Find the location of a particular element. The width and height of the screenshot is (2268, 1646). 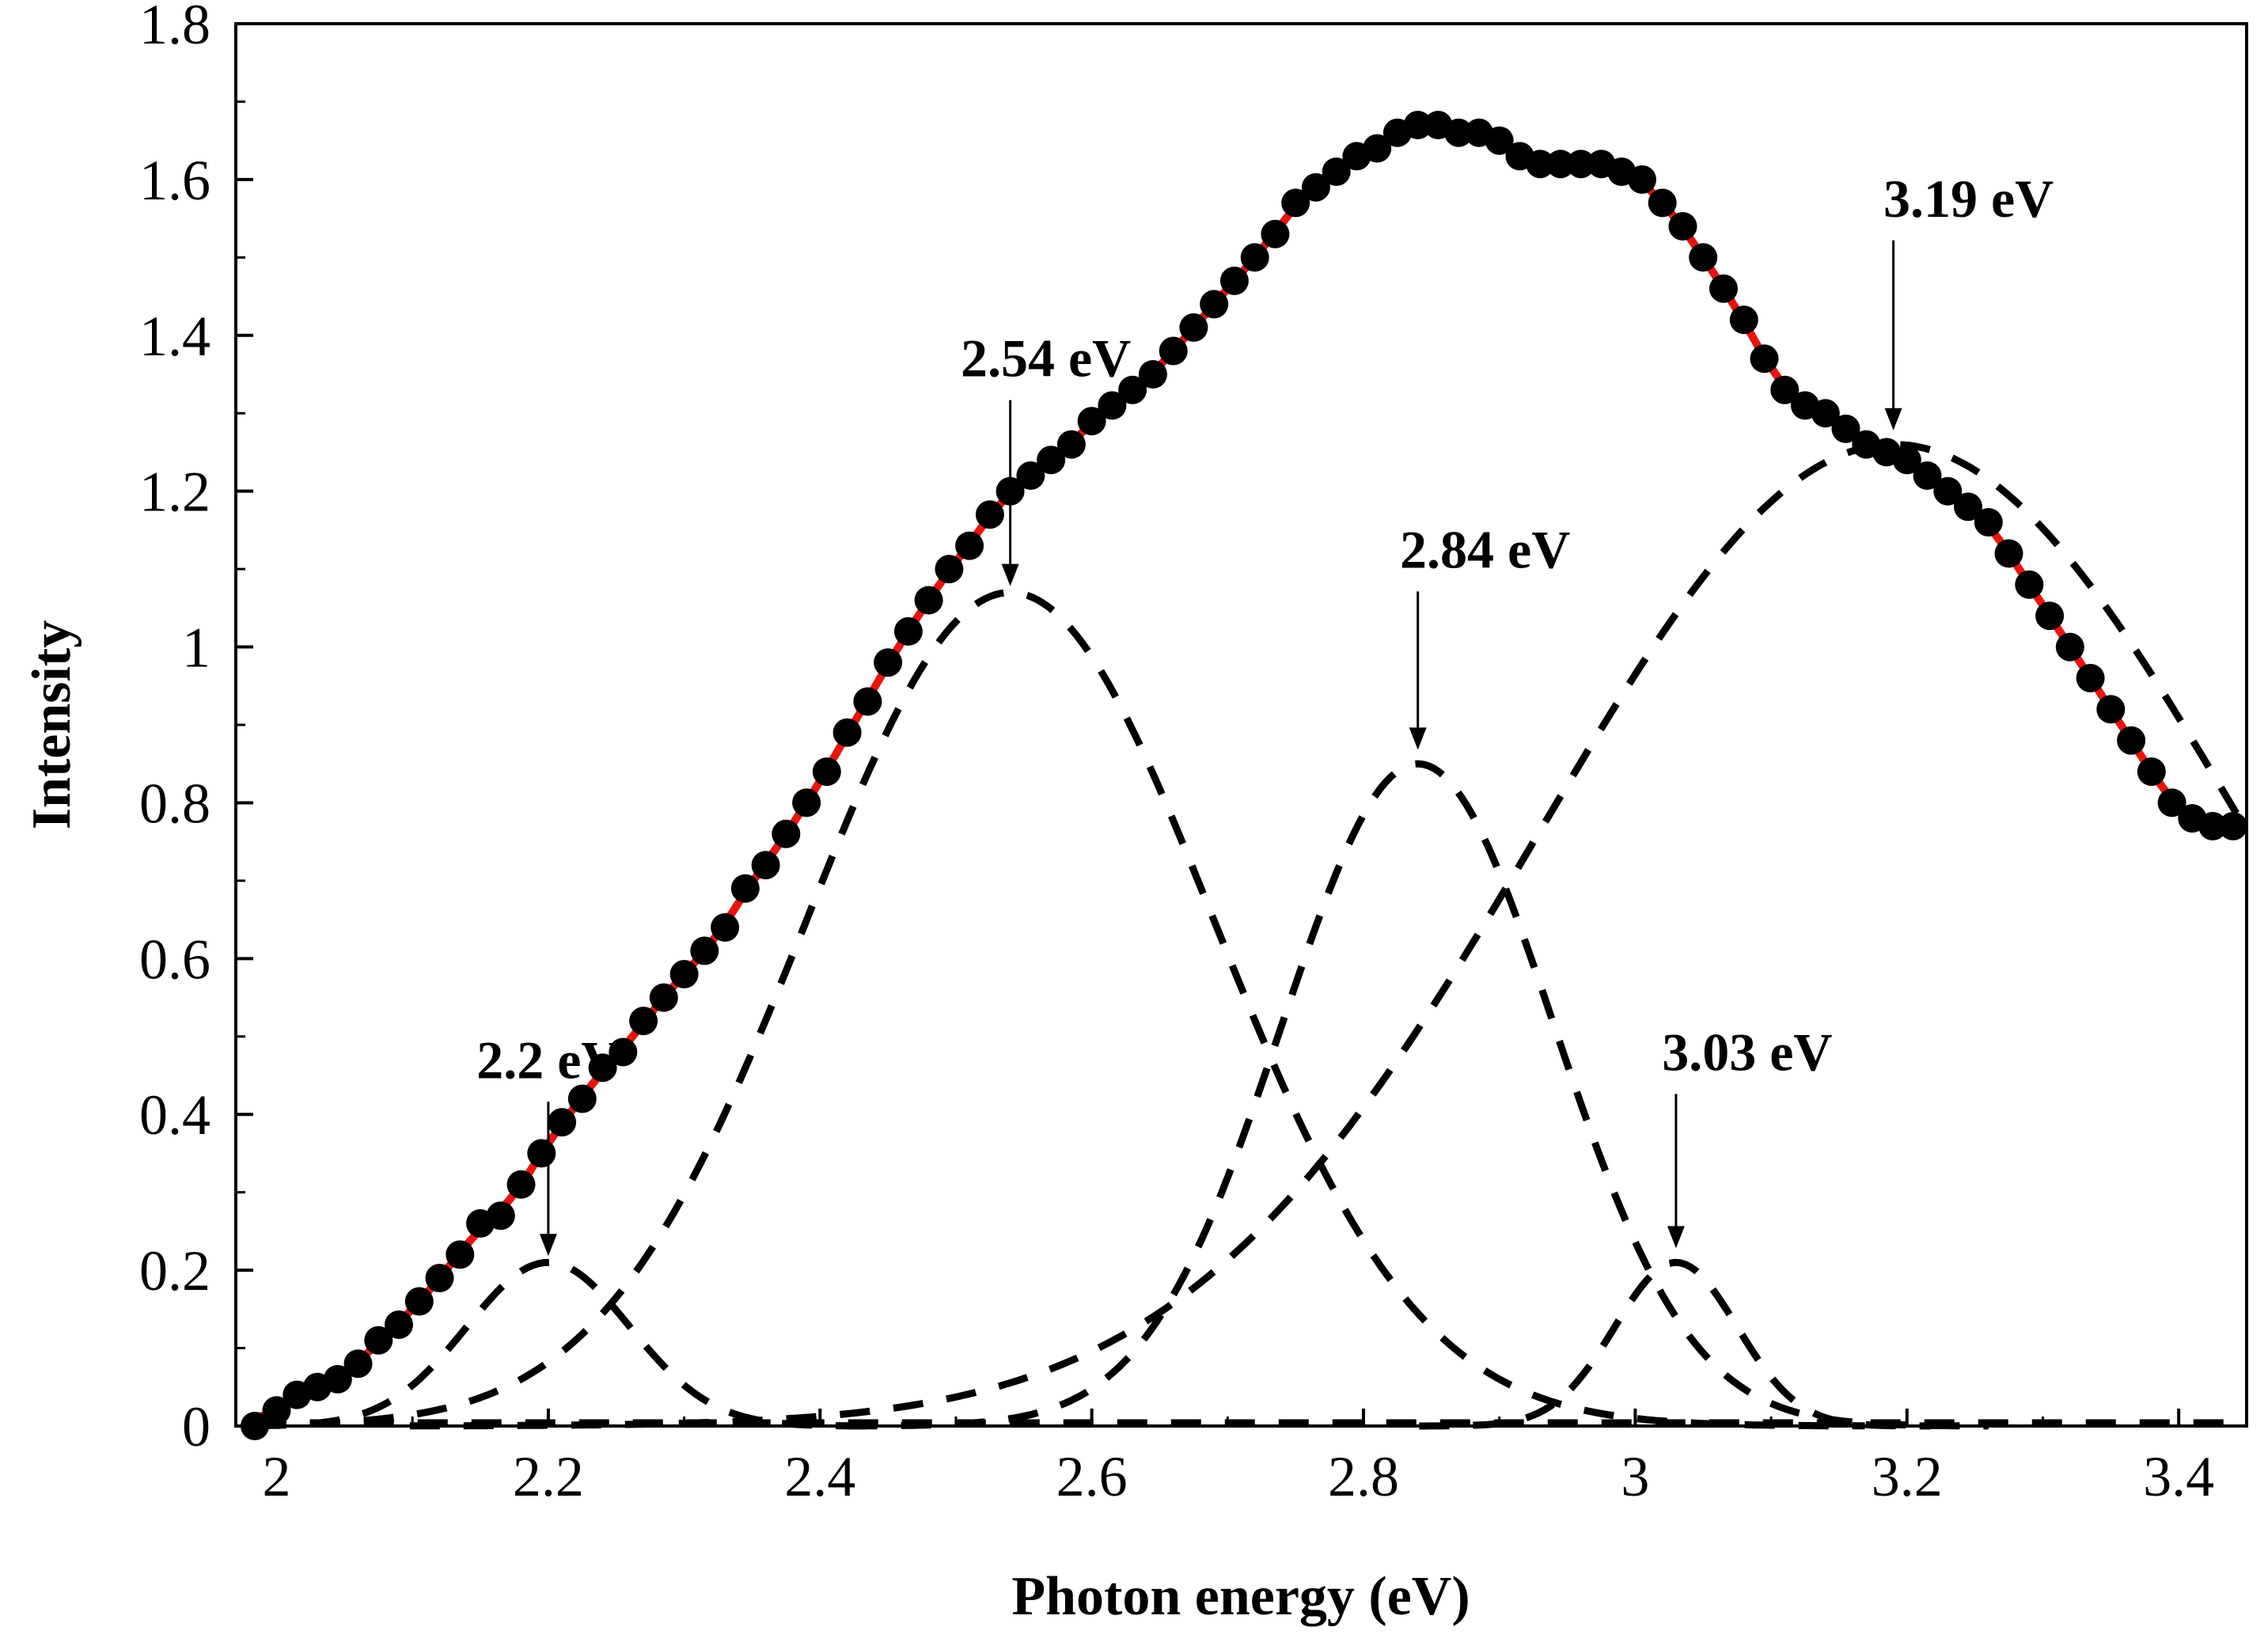

x-axis-ticks: 2 2.2 2.4 2.6 2.8 3 3.2 3.4 is located at coordinates (1238, 1458).